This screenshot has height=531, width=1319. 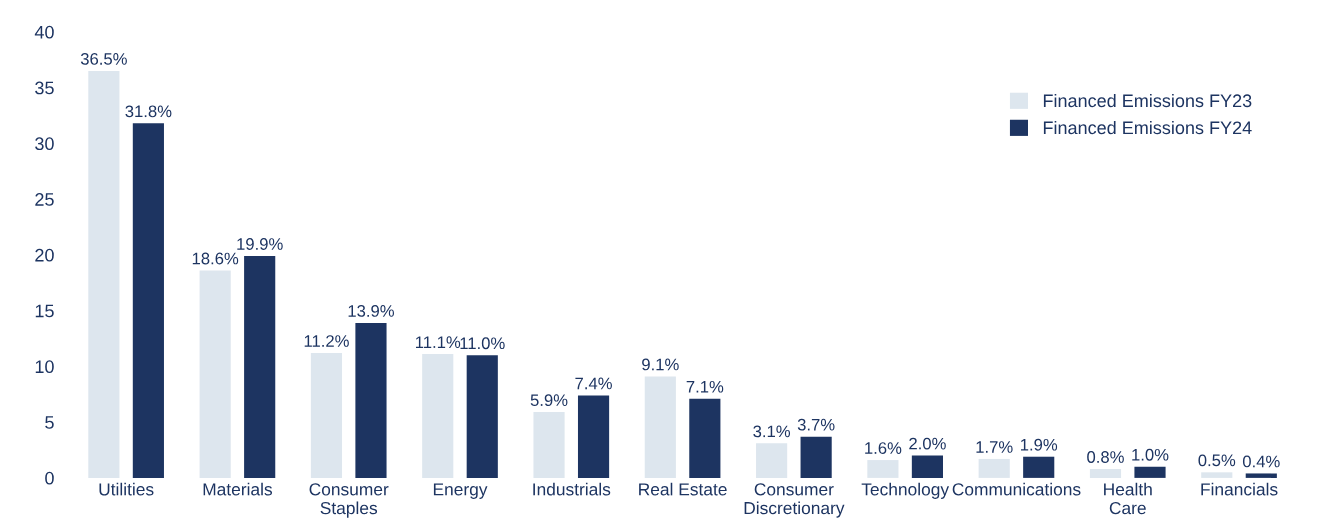 What do you see at coordinates (905, 490) in the screenshot?
I see `x-tick-label: Technology` at bounding box center [905, 490].